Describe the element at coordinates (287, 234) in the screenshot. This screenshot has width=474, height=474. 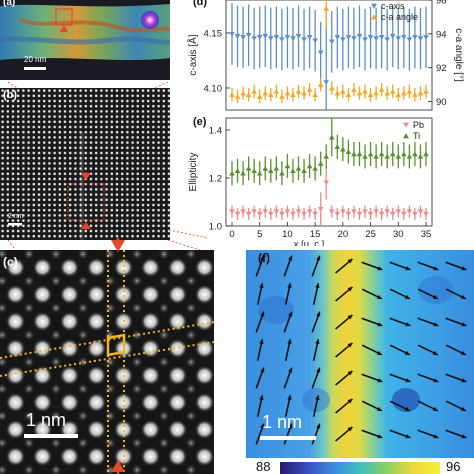
I see `xtick-label-e: 10` at that location.